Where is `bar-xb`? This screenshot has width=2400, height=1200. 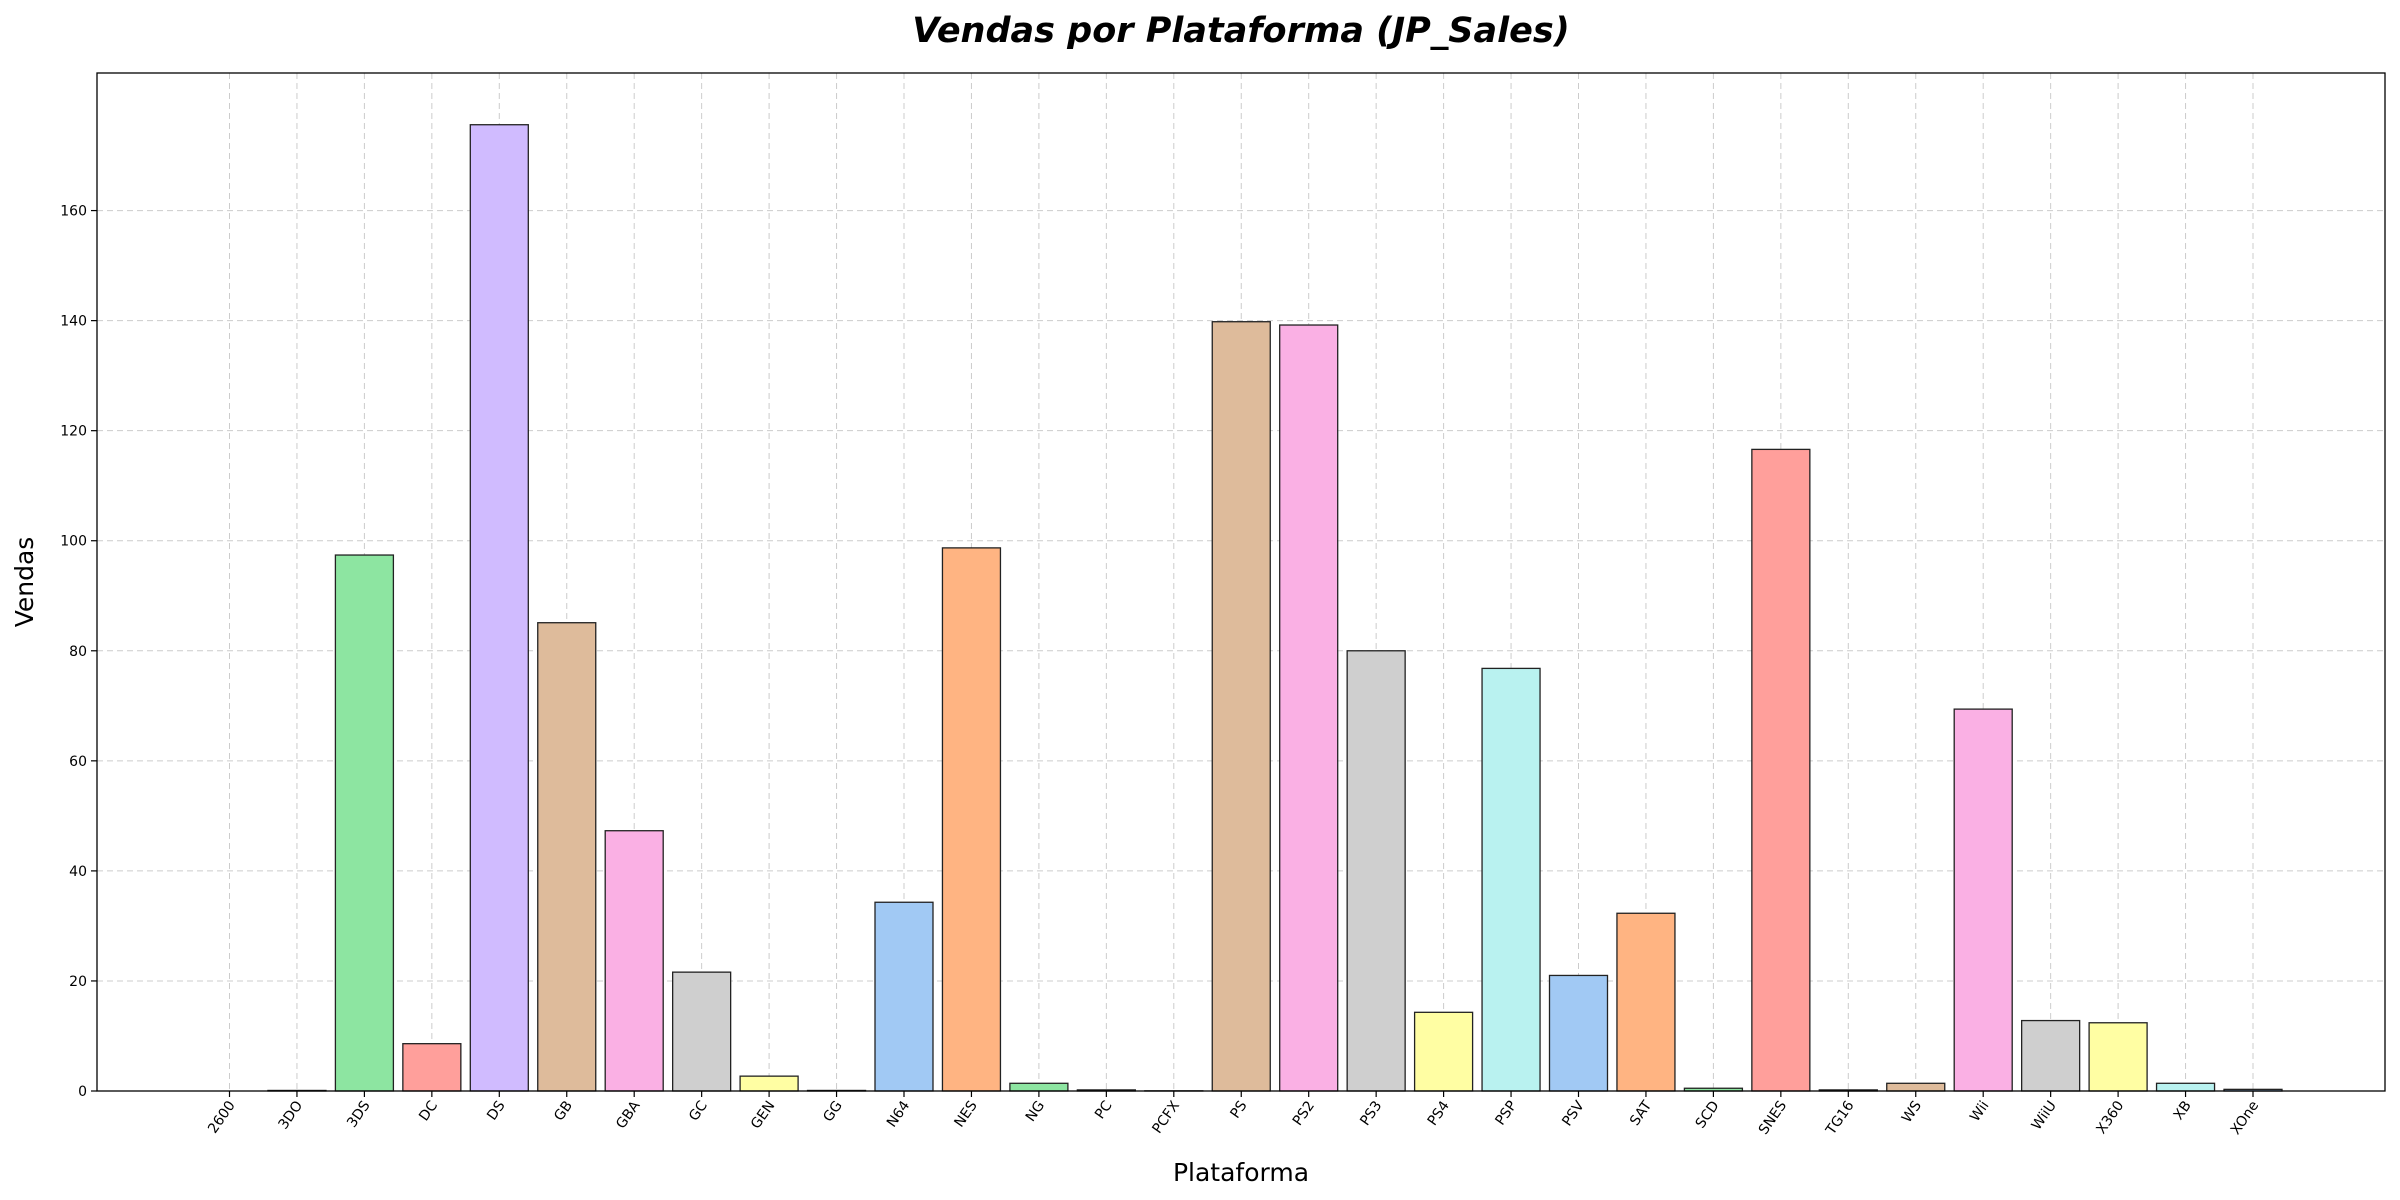 bar-xb is located at coordinates (2185, 1087).